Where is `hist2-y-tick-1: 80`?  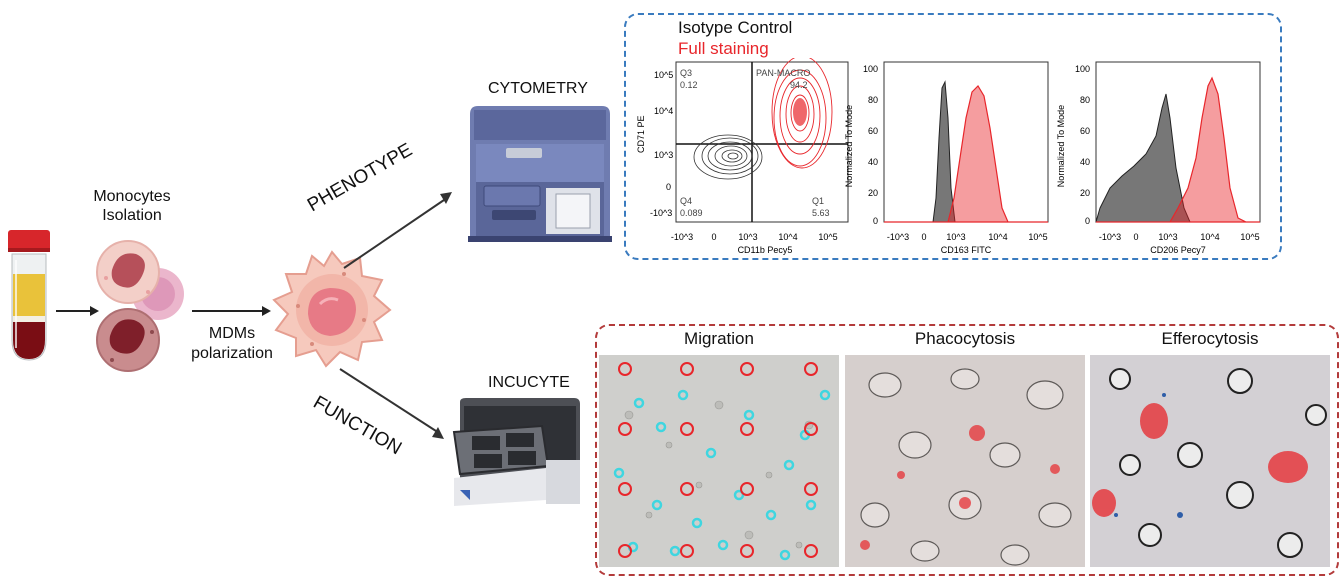 hist2-y-tick-1: 80 is located at coordinates (1085, 100).